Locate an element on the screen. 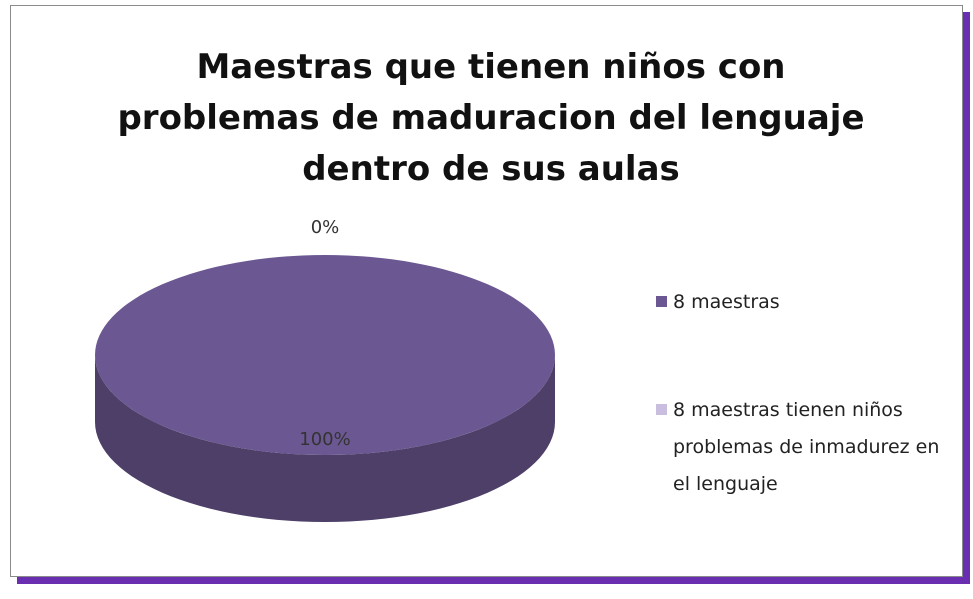 The image size is (973, 599). pie-side is located at coordinates (325, 438).